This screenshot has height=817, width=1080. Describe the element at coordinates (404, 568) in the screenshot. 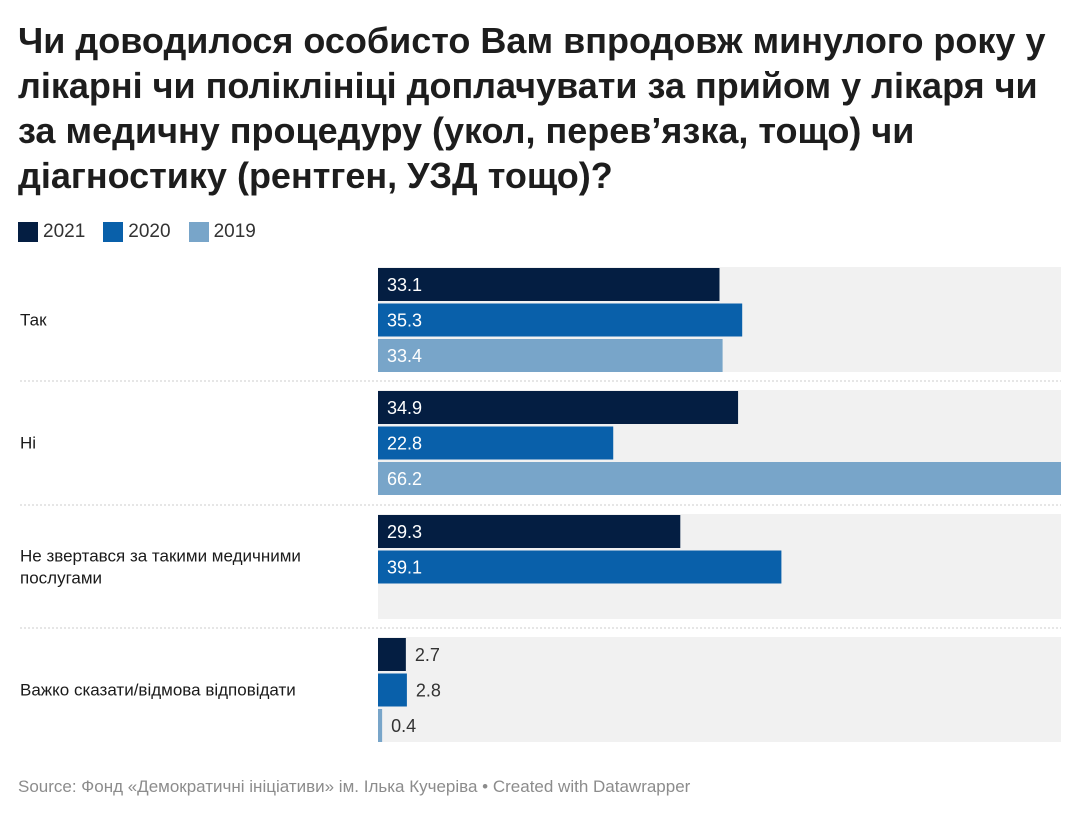

I see `bar-value-label: 39.1` at that location.